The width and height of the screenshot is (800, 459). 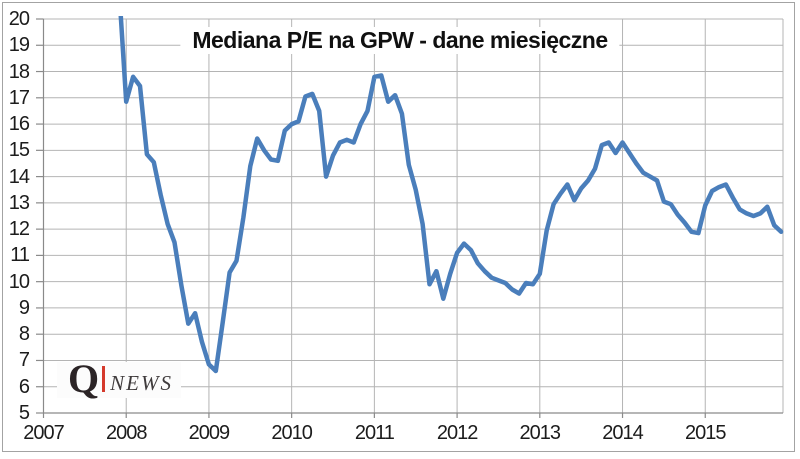 I want to click on x-tick-label: 2015, so click(x=705, y=433).